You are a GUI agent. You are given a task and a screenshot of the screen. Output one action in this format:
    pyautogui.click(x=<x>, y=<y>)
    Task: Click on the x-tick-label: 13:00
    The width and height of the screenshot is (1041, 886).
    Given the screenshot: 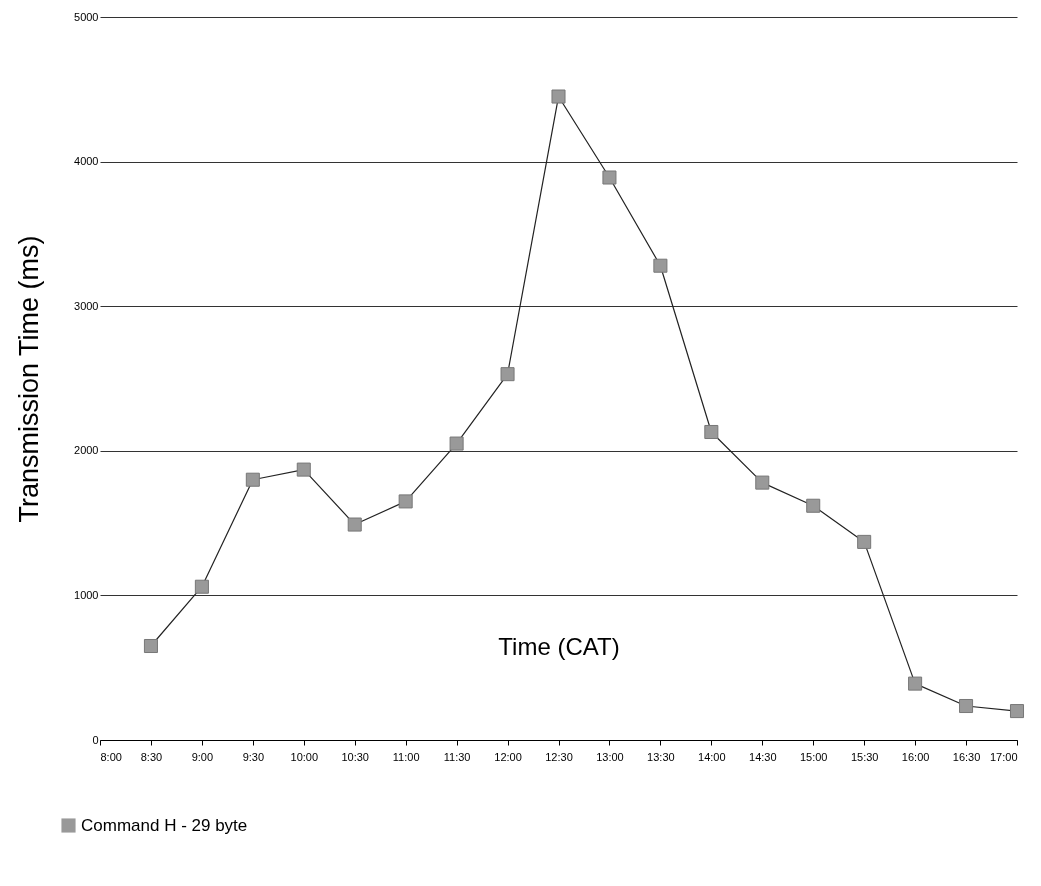 What is the action you would take?
    pyautogui.click(x=610, y=756)
    